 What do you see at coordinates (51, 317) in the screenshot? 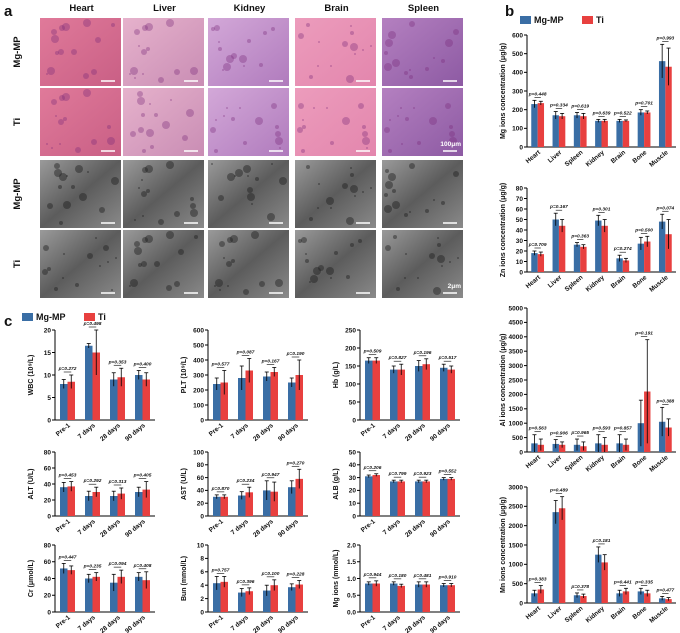
I see `legend-label: Mg-MP` at bounding box center [51, 317].